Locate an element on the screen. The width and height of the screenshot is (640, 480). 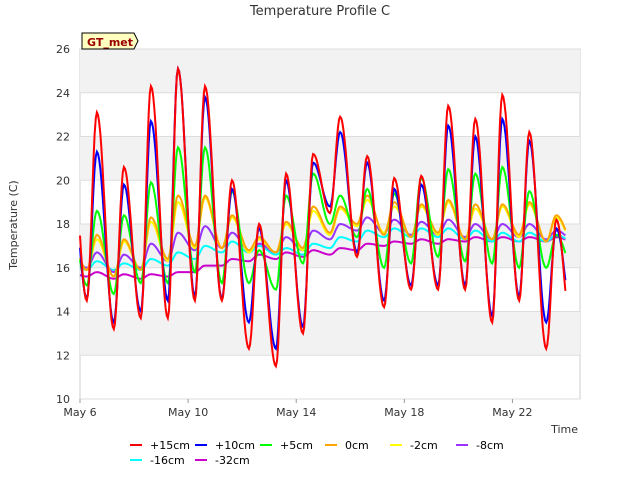
y-tick-labels: 10 12 14 16 18 20 22 24 26 is located at coordinates (63, 224).